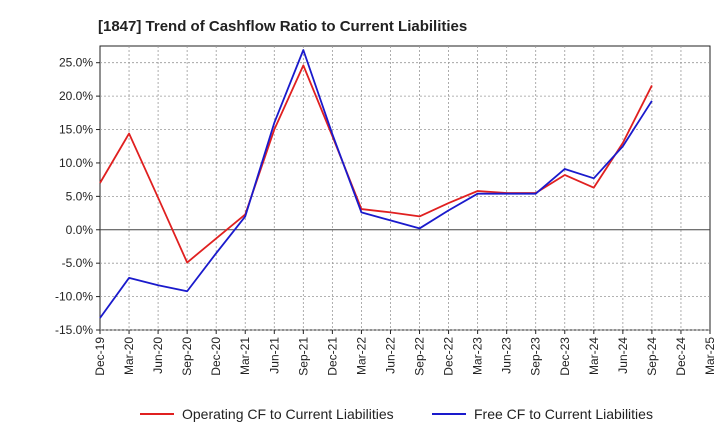 The image size is (720, 440). What do you see at coordinates (74, 297) in the screenshot?
I see `y-tick-label: -10.0%` at bounding box center [74, 297].